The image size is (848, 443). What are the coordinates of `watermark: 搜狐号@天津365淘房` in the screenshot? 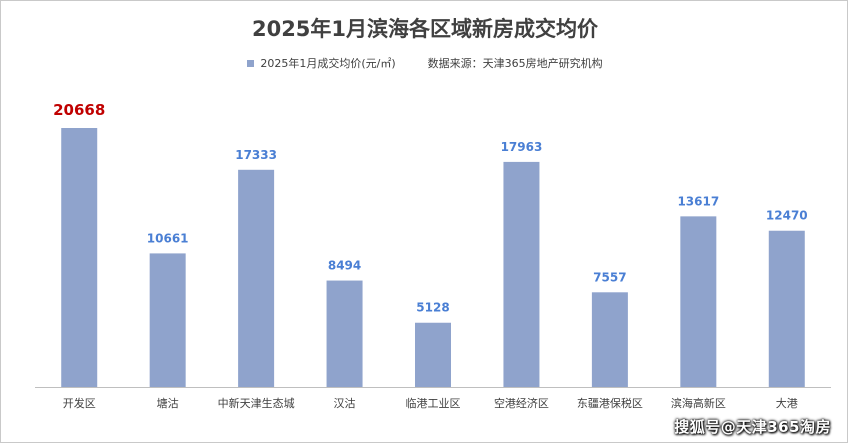 It's located at (752, 427).